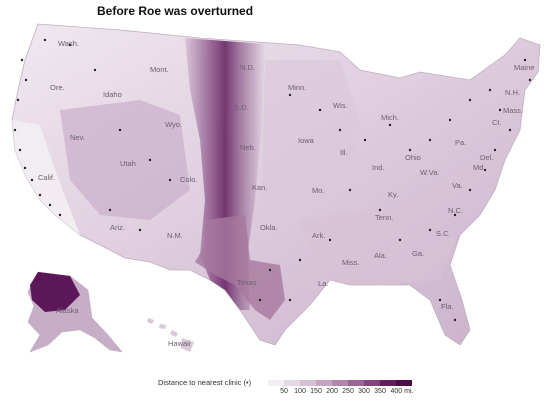  Describe the element at coordinates (393, 194) in the screenshot. I see `label-ky: Ky.` at that location.